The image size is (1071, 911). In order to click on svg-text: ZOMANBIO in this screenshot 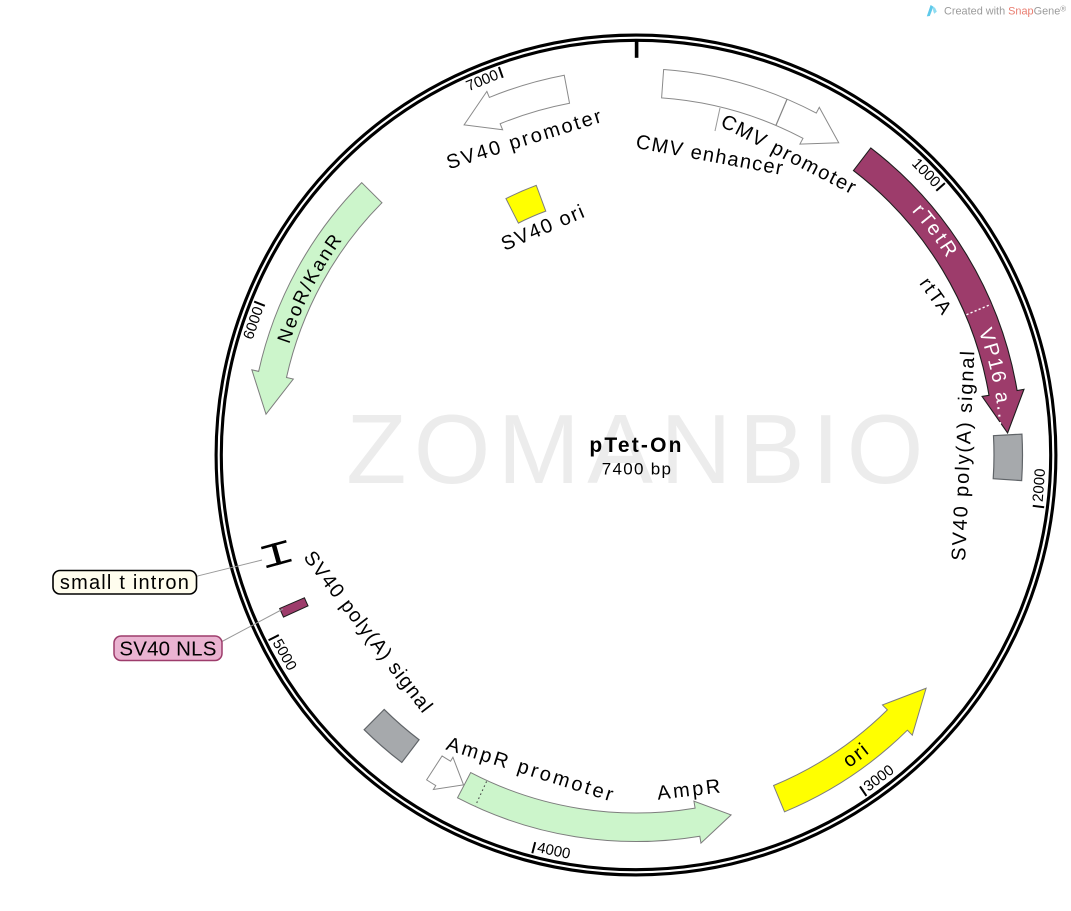, I will do `click(638, 449)`.